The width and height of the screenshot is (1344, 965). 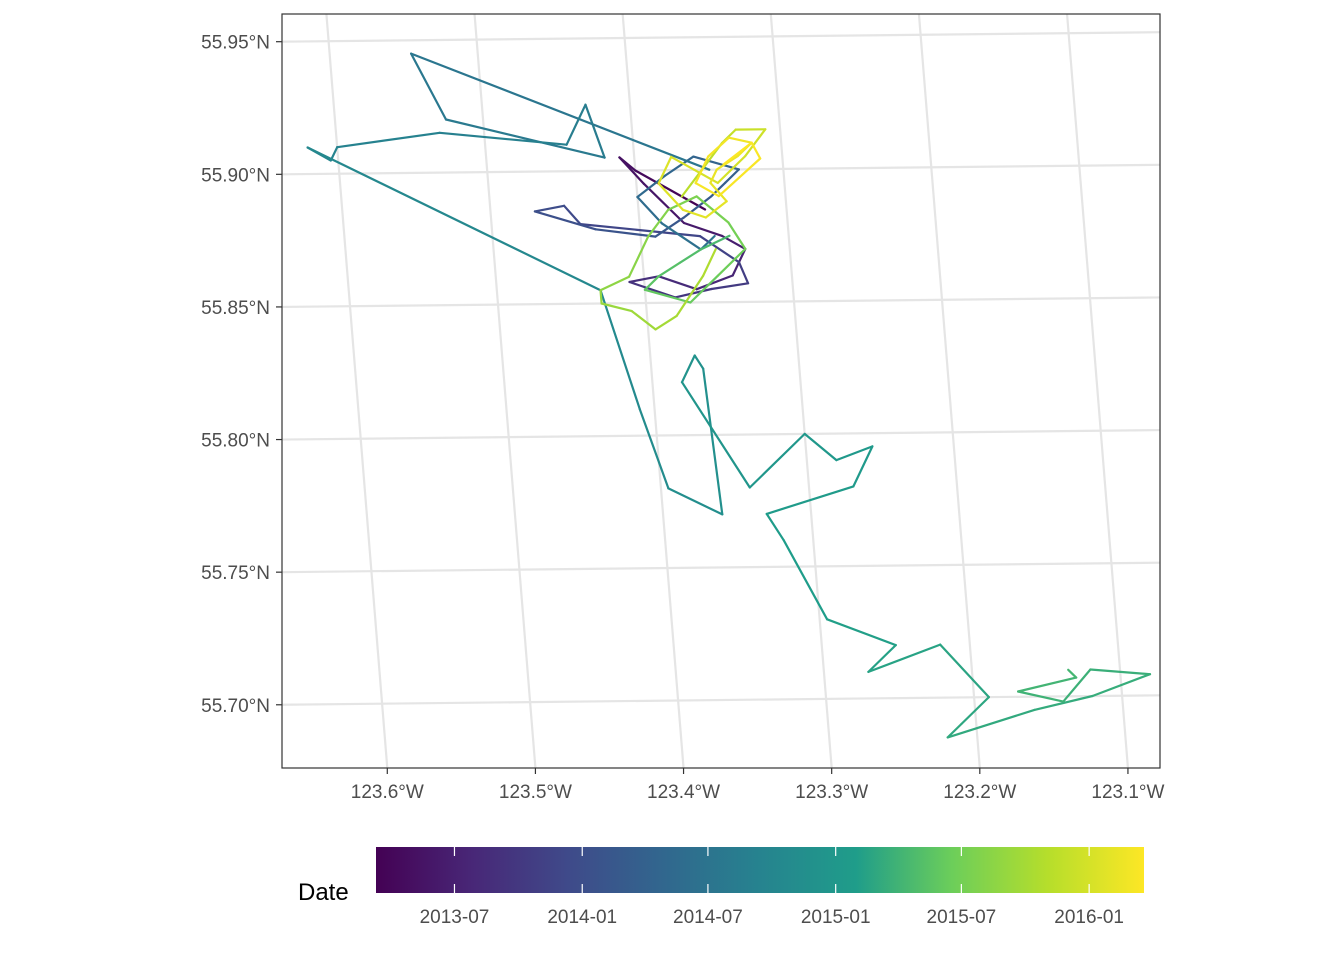 I want to click on track-segment, so click(x=601, y=296).